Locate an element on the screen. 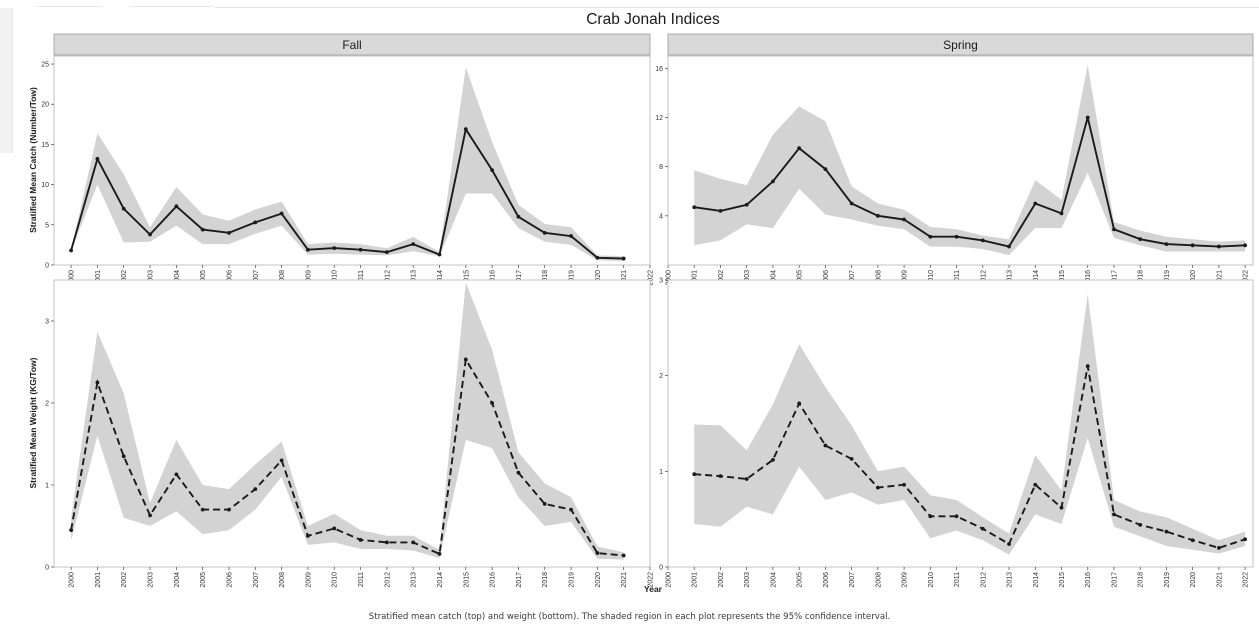  x-tick-label: 2019 is located at coordinates (572, 580).